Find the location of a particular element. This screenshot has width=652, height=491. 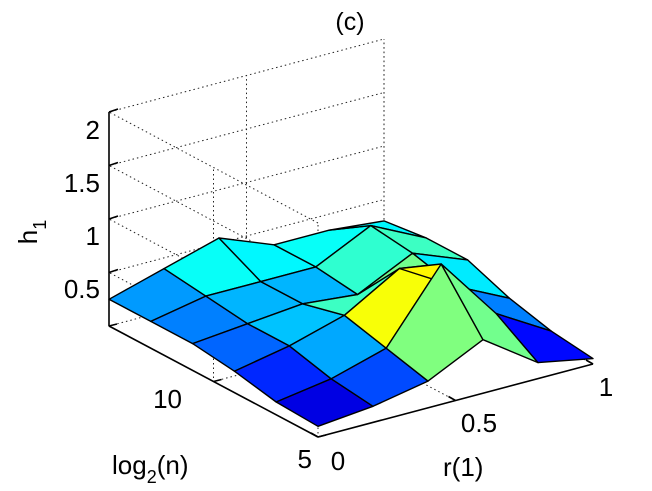

x-tick-label: 0.5 is located at coordinates (479, 423).